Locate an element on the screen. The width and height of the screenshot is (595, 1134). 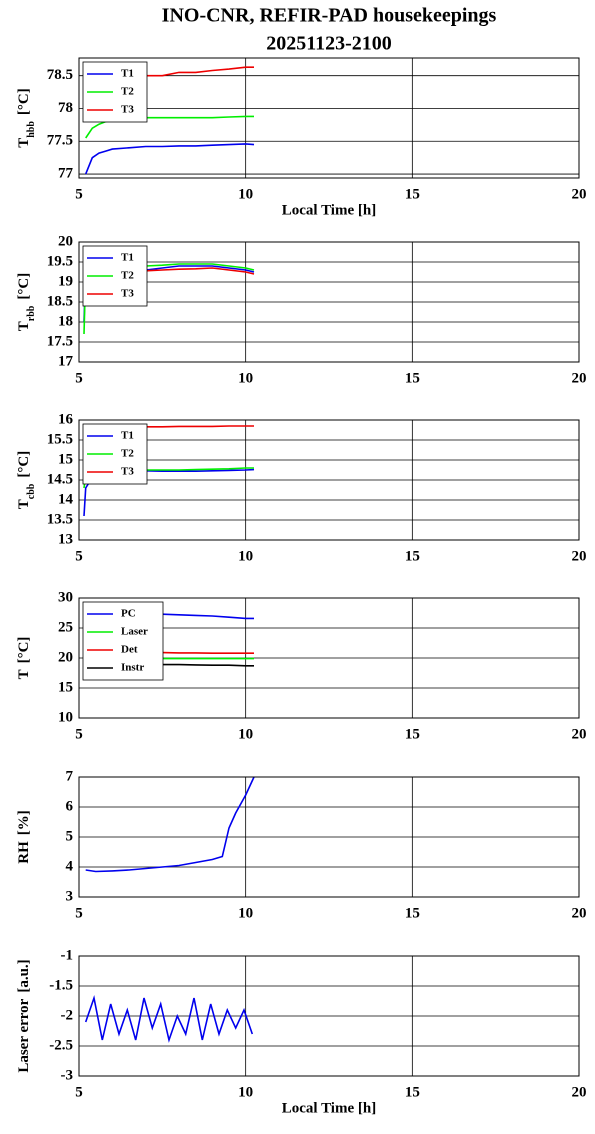
y-axis-label: Tcbb [°C] is located at coordinates (26, 480).